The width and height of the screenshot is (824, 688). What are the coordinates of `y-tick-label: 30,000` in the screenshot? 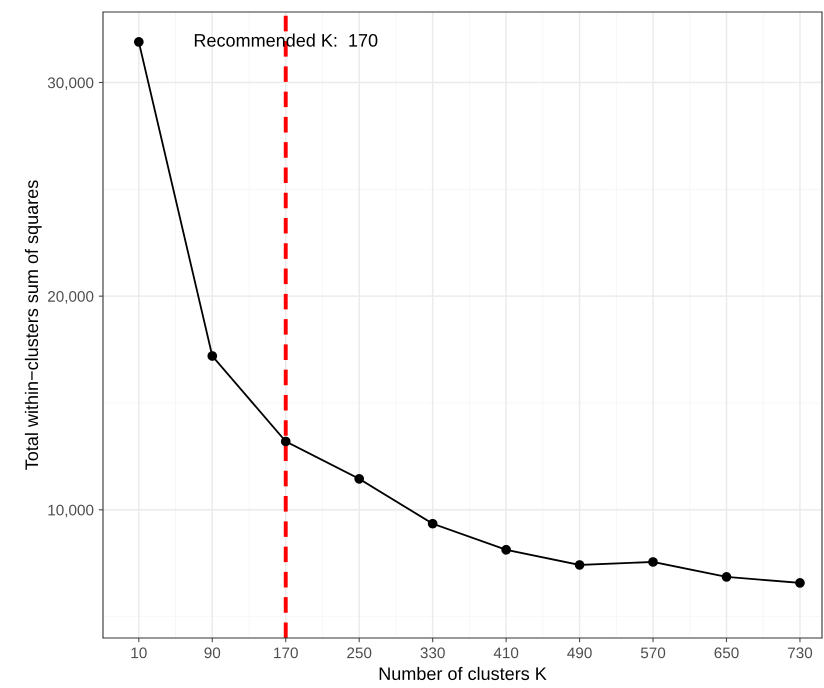 It's located at (71, 83).